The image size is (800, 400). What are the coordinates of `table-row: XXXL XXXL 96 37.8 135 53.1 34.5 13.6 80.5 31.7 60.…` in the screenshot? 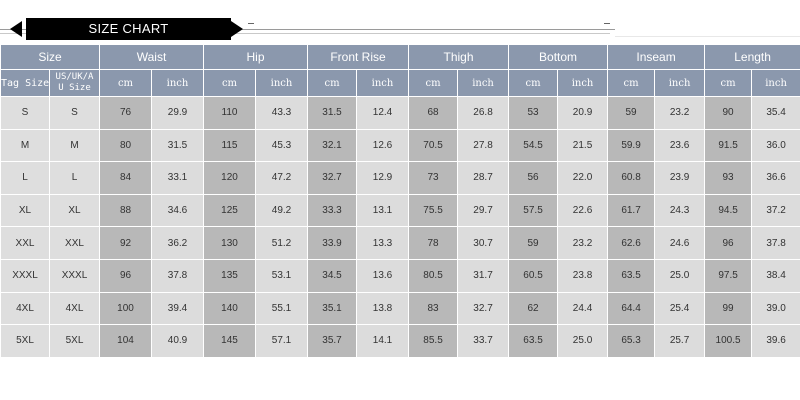 It's located at (400, 275).